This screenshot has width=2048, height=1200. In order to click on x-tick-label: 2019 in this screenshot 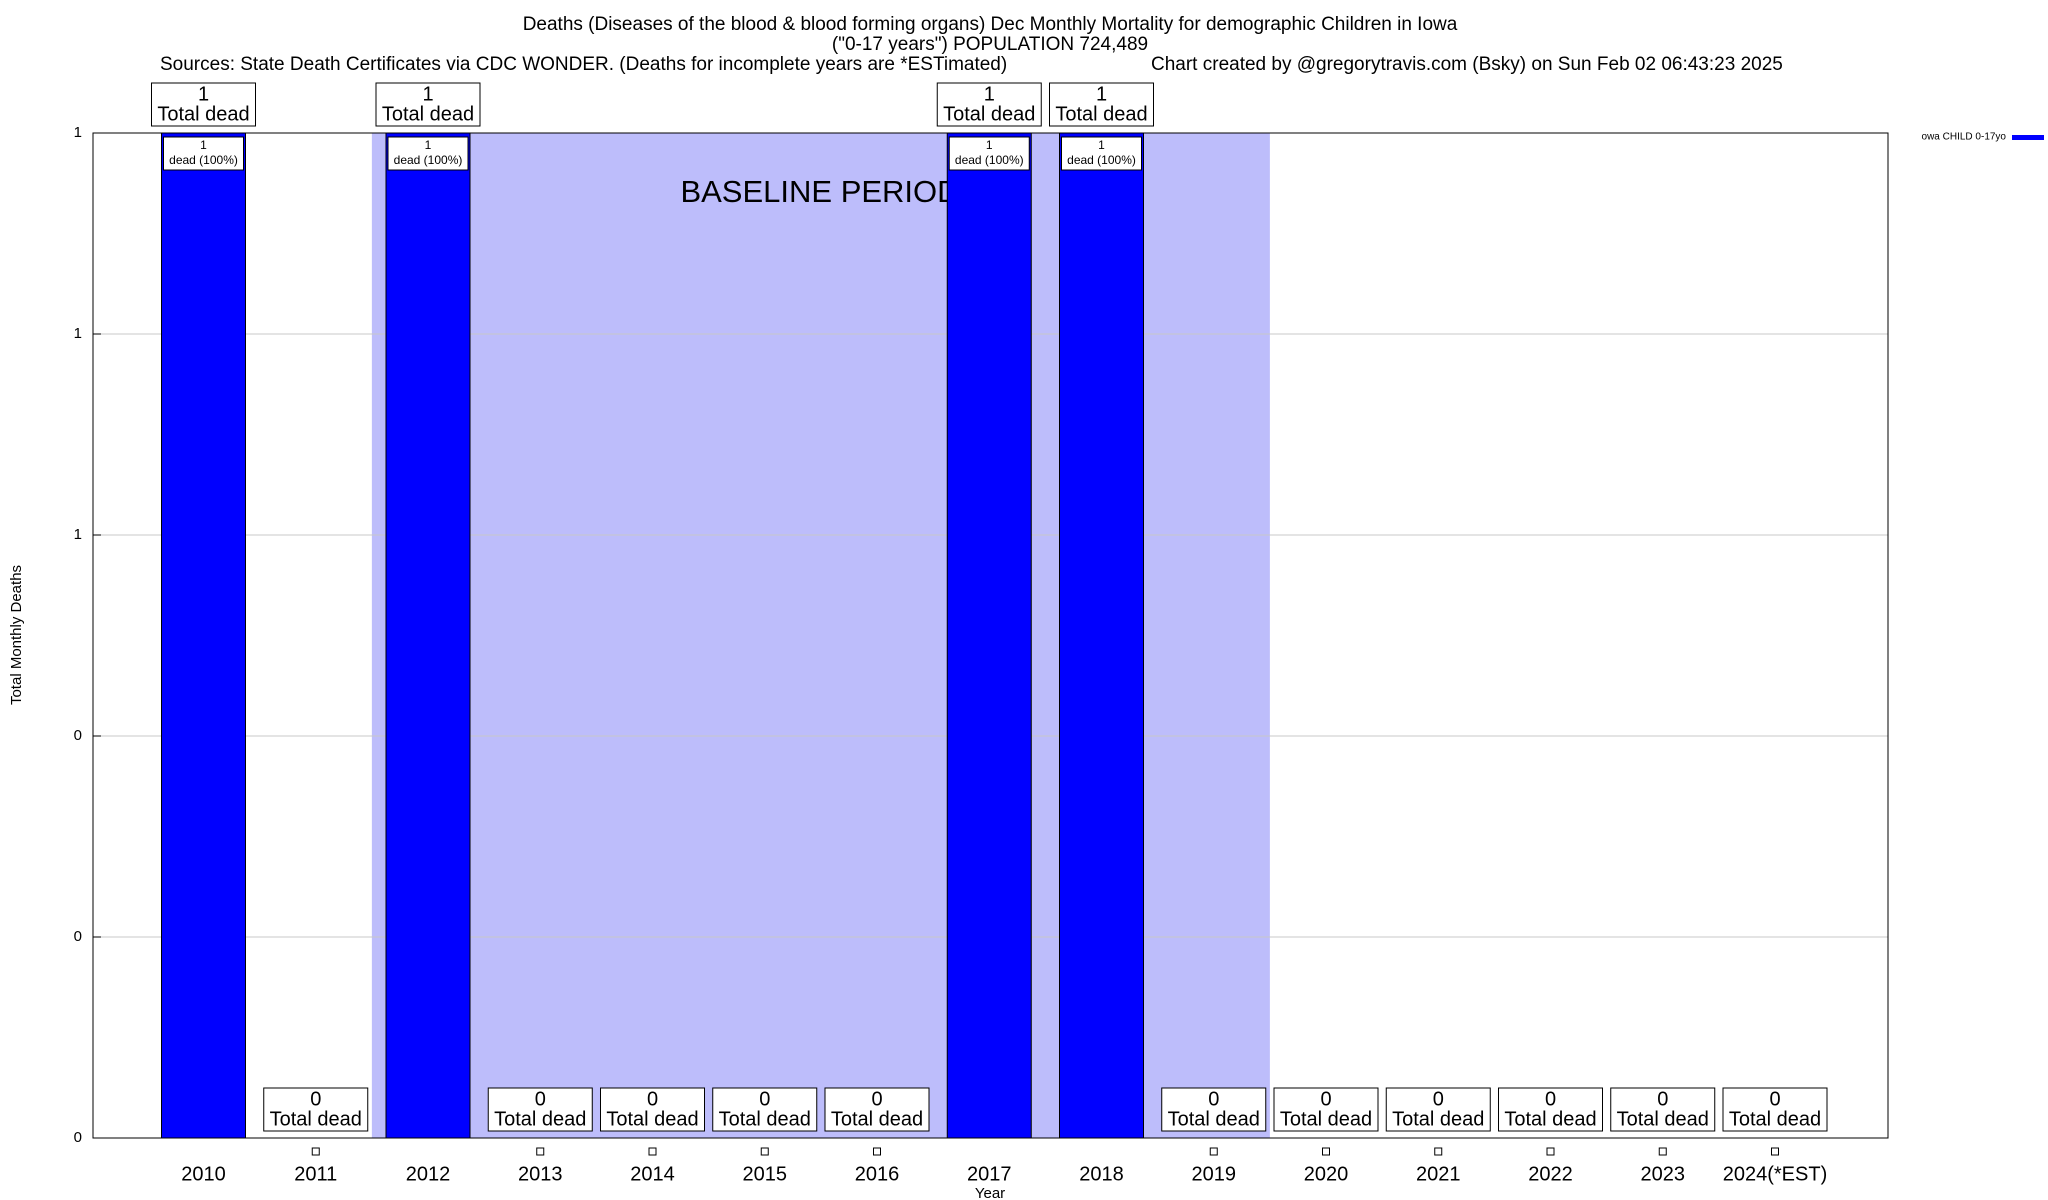, I will do `click(1214, 1174)`.